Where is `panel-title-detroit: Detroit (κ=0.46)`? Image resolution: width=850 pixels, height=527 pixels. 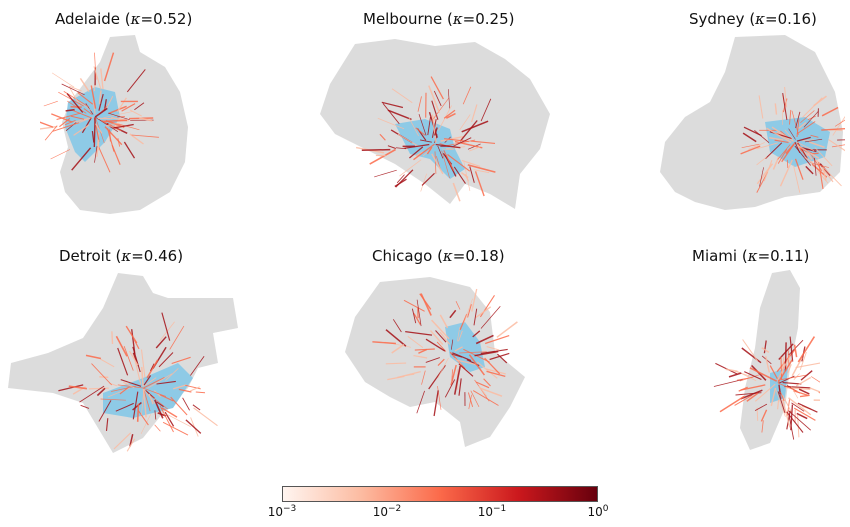 panel-title-detroit: Detroit (κ=0.46) is located at coordinates (121, 256).